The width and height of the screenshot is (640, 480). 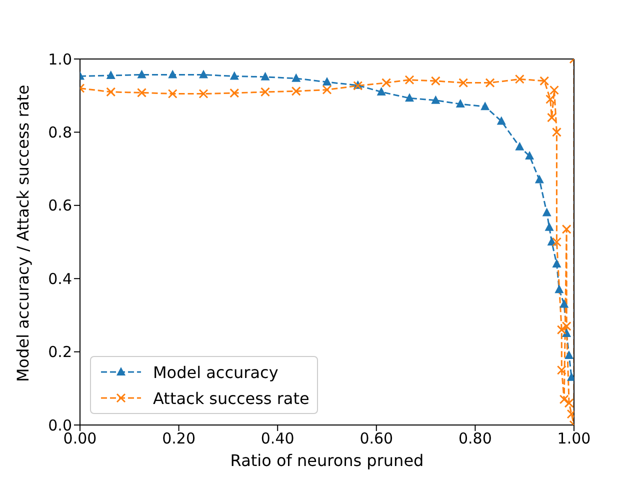 What do you see at coordinates (327, 460) in the screenshot?
I see `x-axis-title: Ratio of neurons pruned` at bounding box center [327, 460].